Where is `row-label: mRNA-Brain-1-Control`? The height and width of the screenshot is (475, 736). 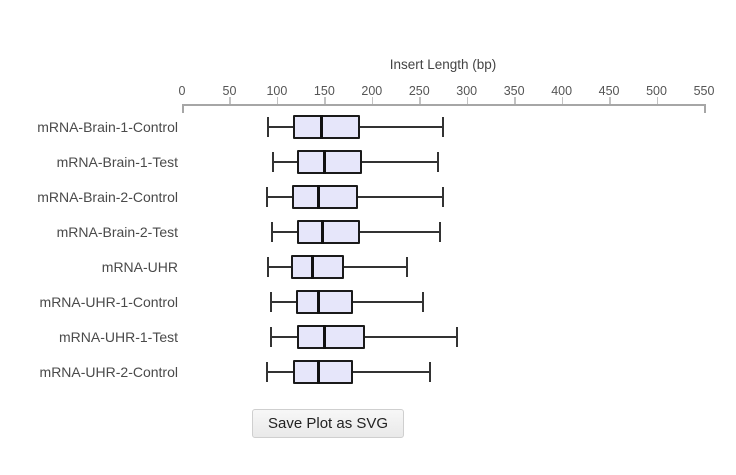
row-label: mRNA-Brain-1-Control is located at coordinates (107, 127).